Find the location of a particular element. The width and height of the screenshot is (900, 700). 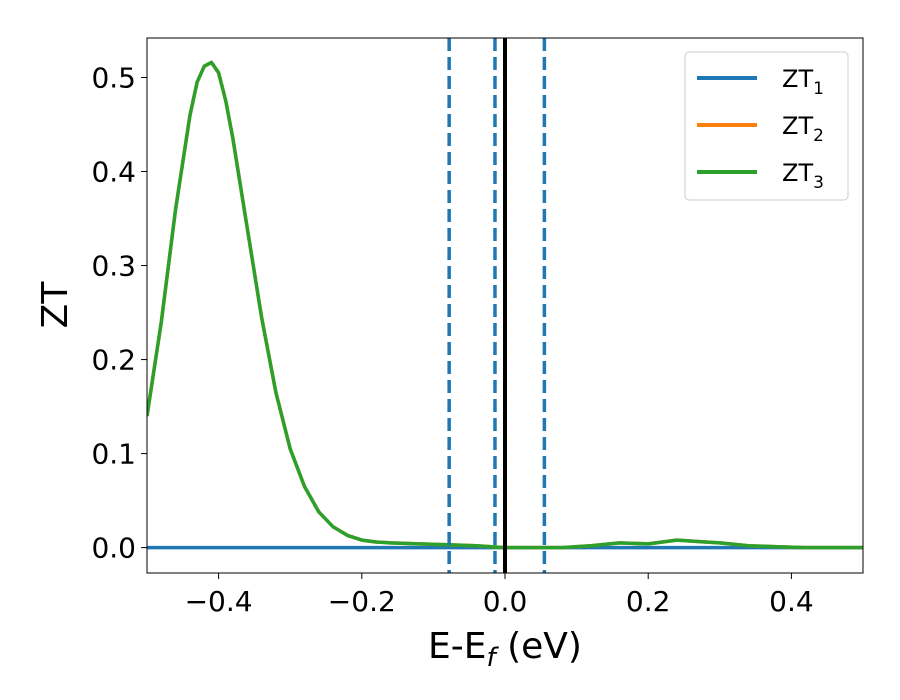

legend: ZT1 ZT2 ZT3 is located at coordinates (766, 126).